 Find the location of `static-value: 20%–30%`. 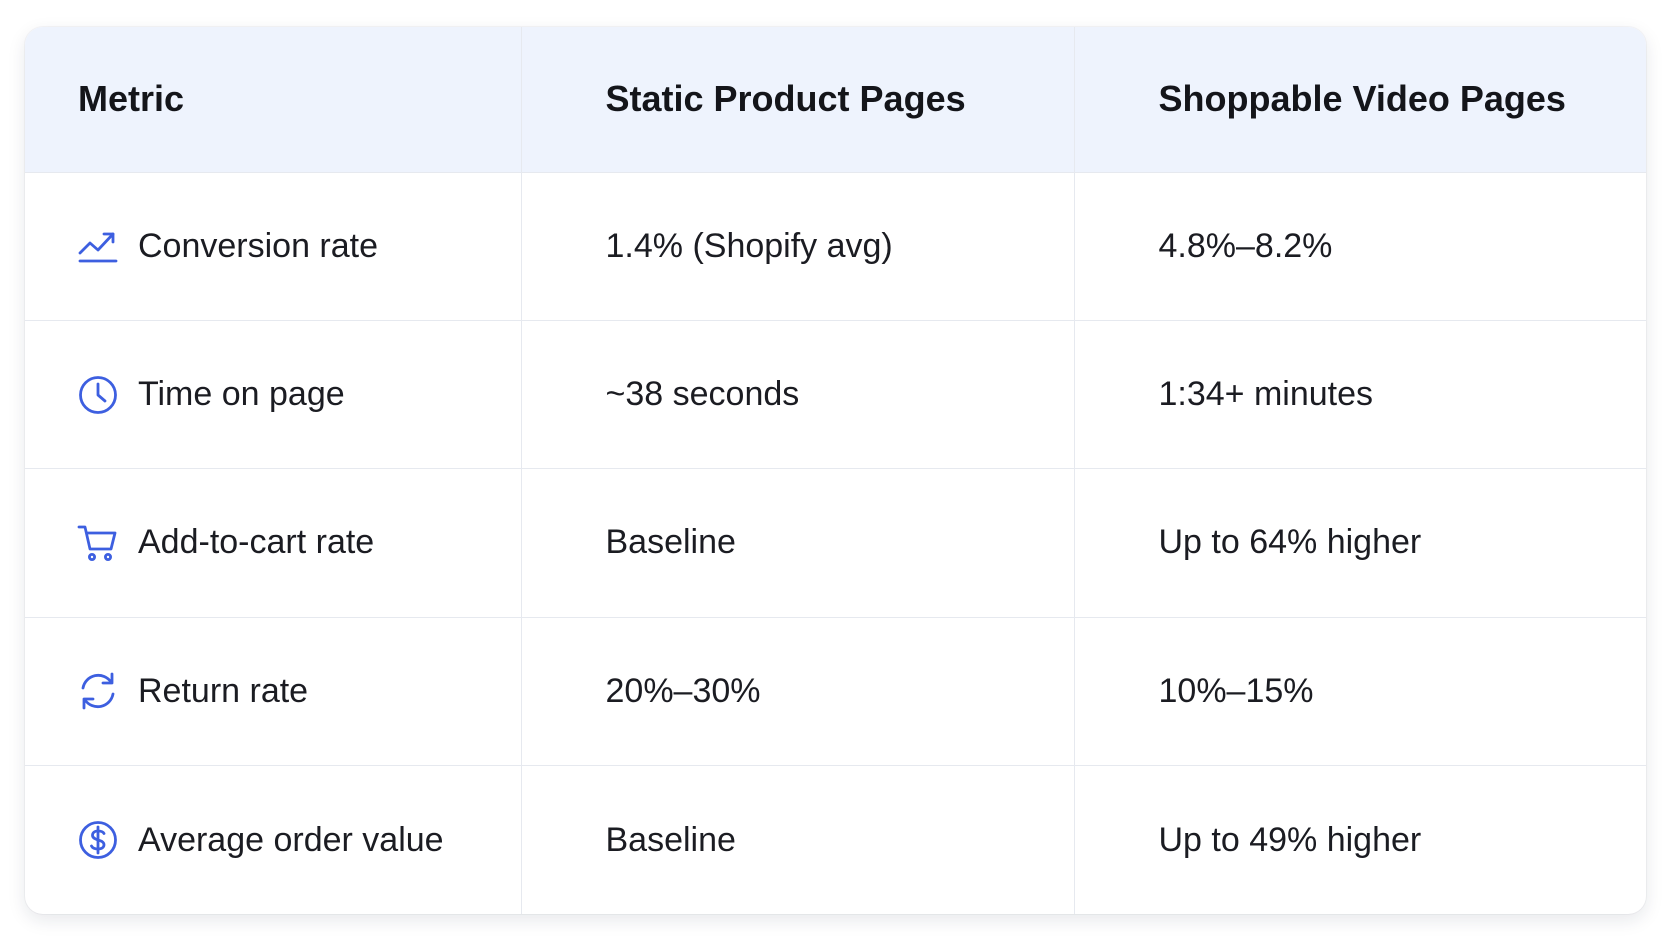

static-value: 20%–30% is located at coordinates (798, 692).